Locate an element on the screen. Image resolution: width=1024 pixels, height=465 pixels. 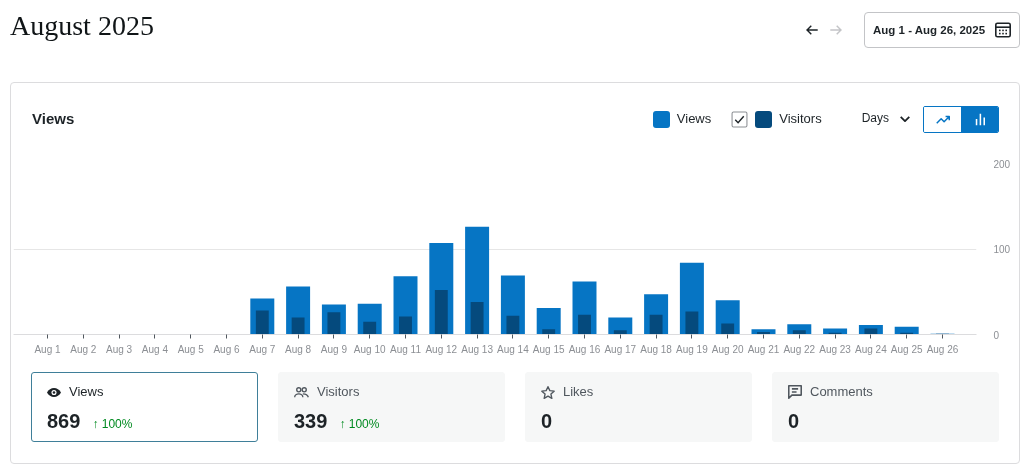
x-tick-label: Aug 11 is located at coordinates (406, 349).